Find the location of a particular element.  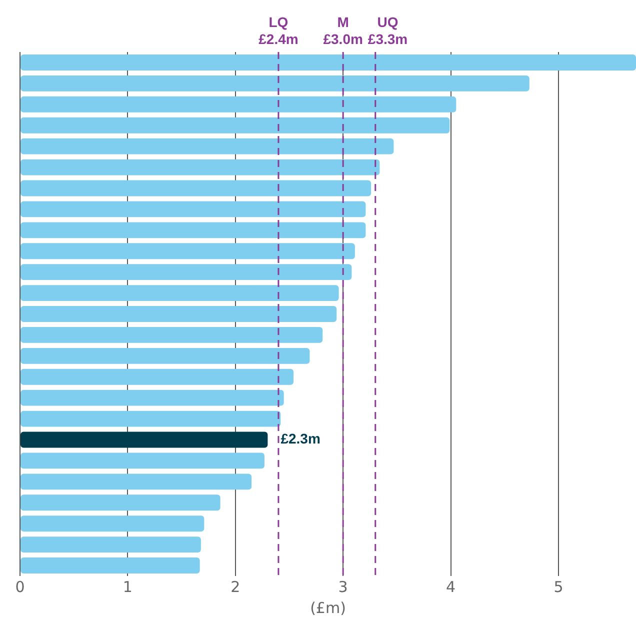

ref-line-label: UQ £3.3m is located at coordinates (388, 30).